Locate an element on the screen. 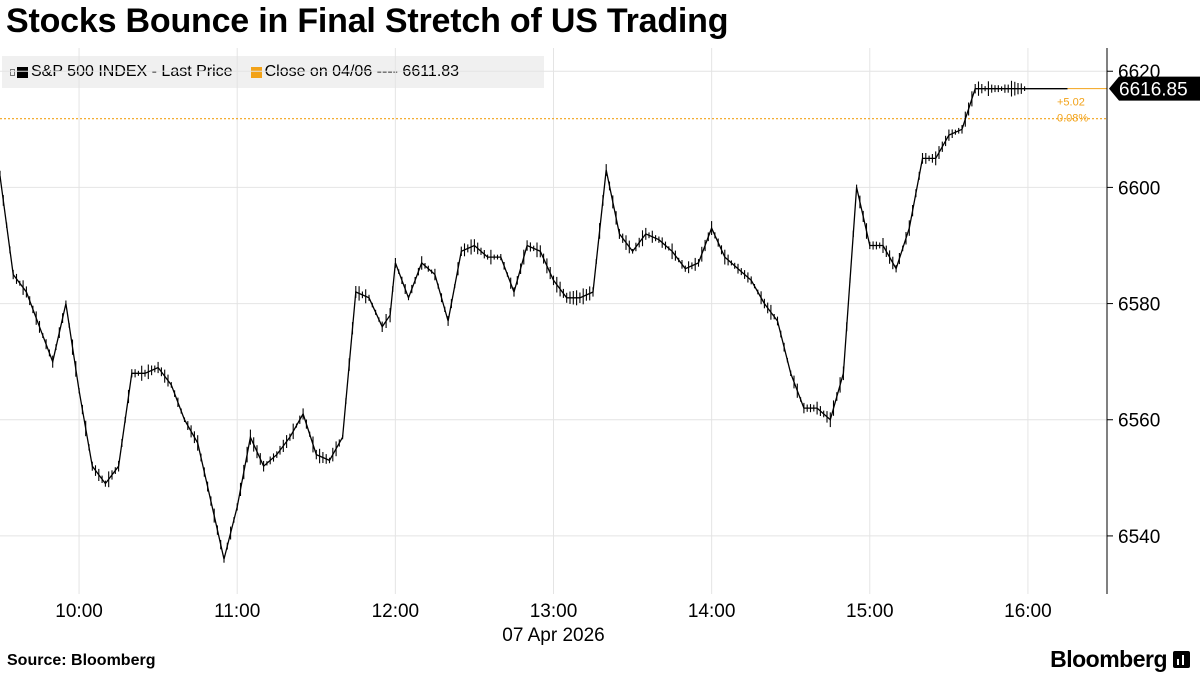  legend-swatch-close is located at coordinates (256, 72).